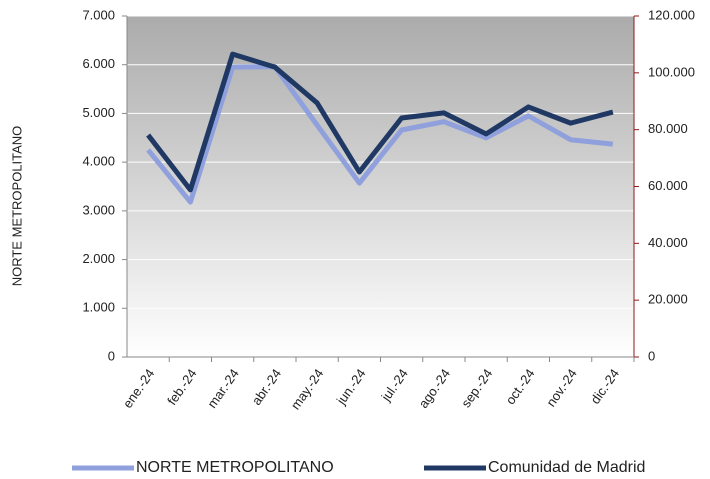 The height and width of the screenshot is (479, 710). What do you see at coordinates (351, 387) in the screenshot?
I see `x-tick-label: jun.-24` at bounding box center [351, 387].